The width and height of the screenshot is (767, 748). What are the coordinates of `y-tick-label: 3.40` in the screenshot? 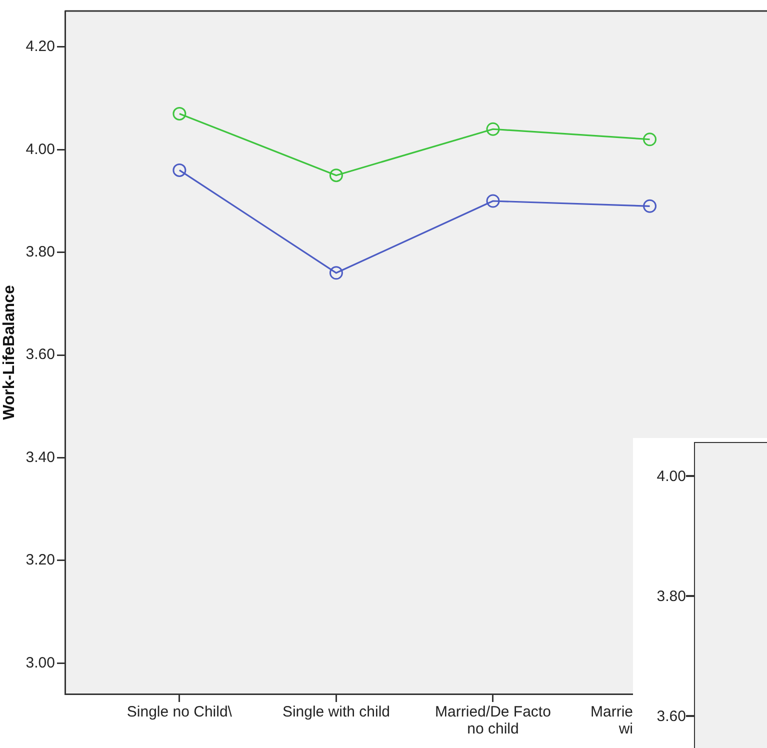 It's located at (40, 457).